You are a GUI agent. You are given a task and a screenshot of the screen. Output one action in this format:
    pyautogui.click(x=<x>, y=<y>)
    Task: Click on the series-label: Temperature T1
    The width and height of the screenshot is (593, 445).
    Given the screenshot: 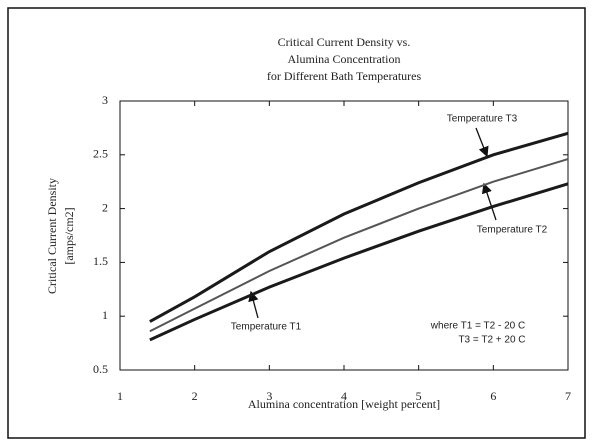 What is the action you would take?
    pyautogui.click(x=266, y=327)
    